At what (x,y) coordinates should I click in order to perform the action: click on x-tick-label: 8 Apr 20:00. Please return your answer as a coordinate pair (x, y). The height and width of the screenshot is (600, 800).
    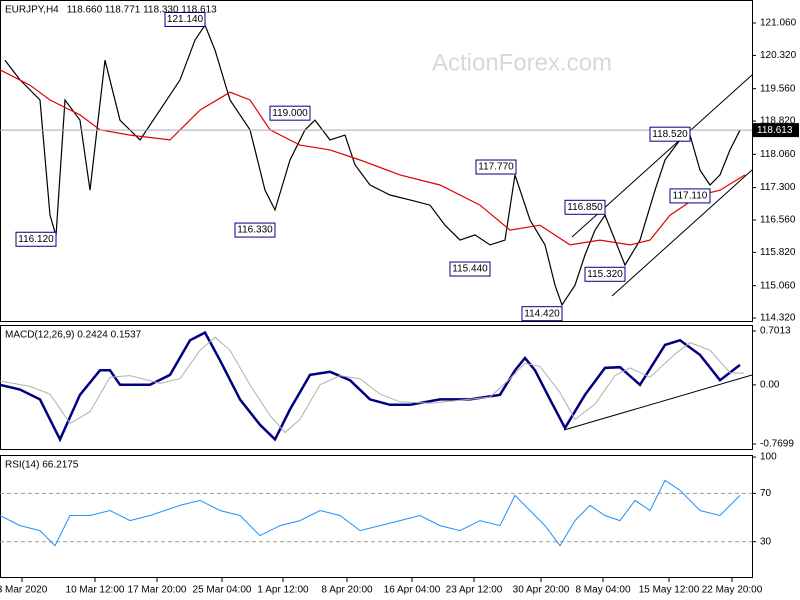
    Looking at the image, I should click on (347, 590).